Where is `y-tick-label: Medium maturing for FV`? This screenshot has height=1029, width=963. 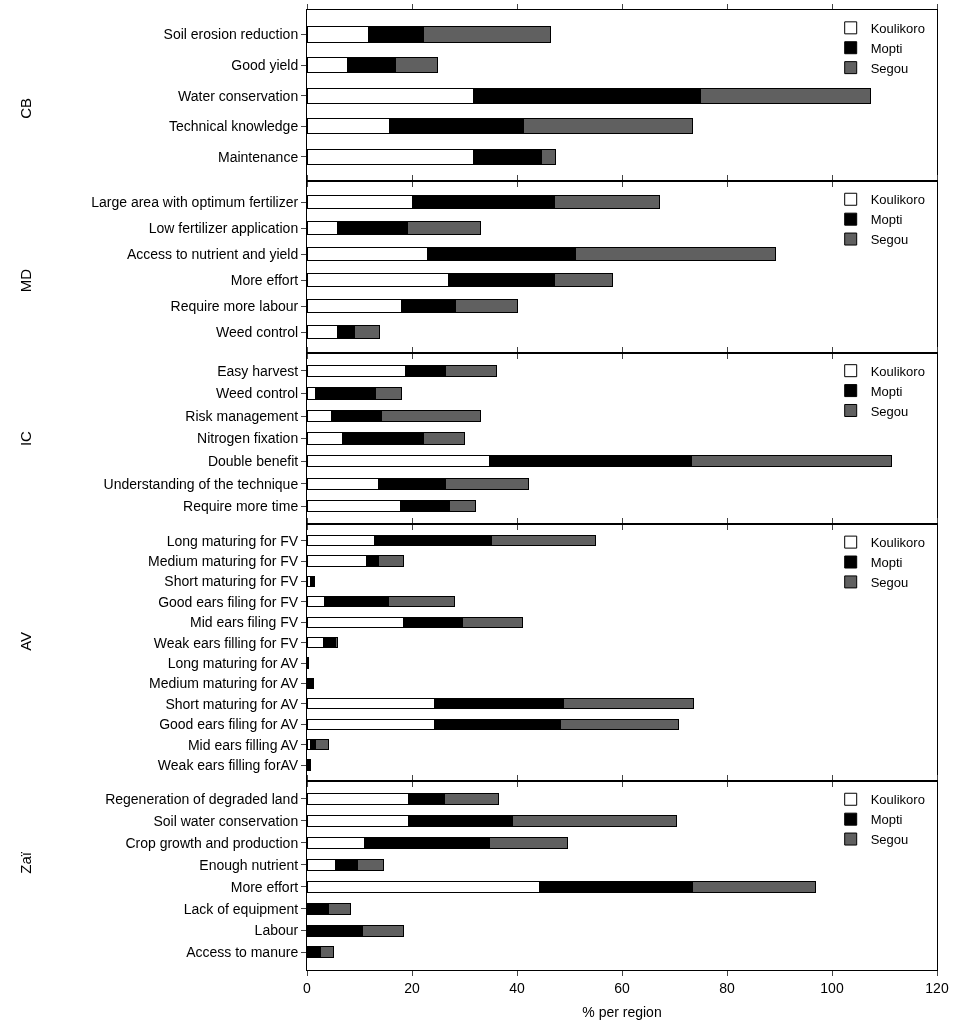 y-tick-label: Medium maturing for FV is located at coordinates (223, 560).